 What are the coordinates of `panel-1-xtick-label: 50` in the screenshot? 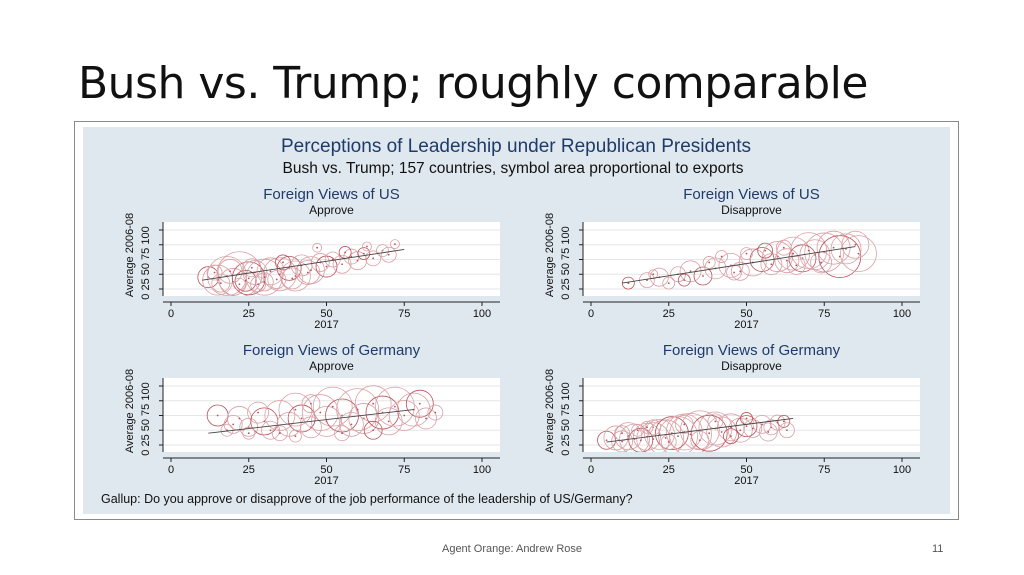 It's located at (326, 314).